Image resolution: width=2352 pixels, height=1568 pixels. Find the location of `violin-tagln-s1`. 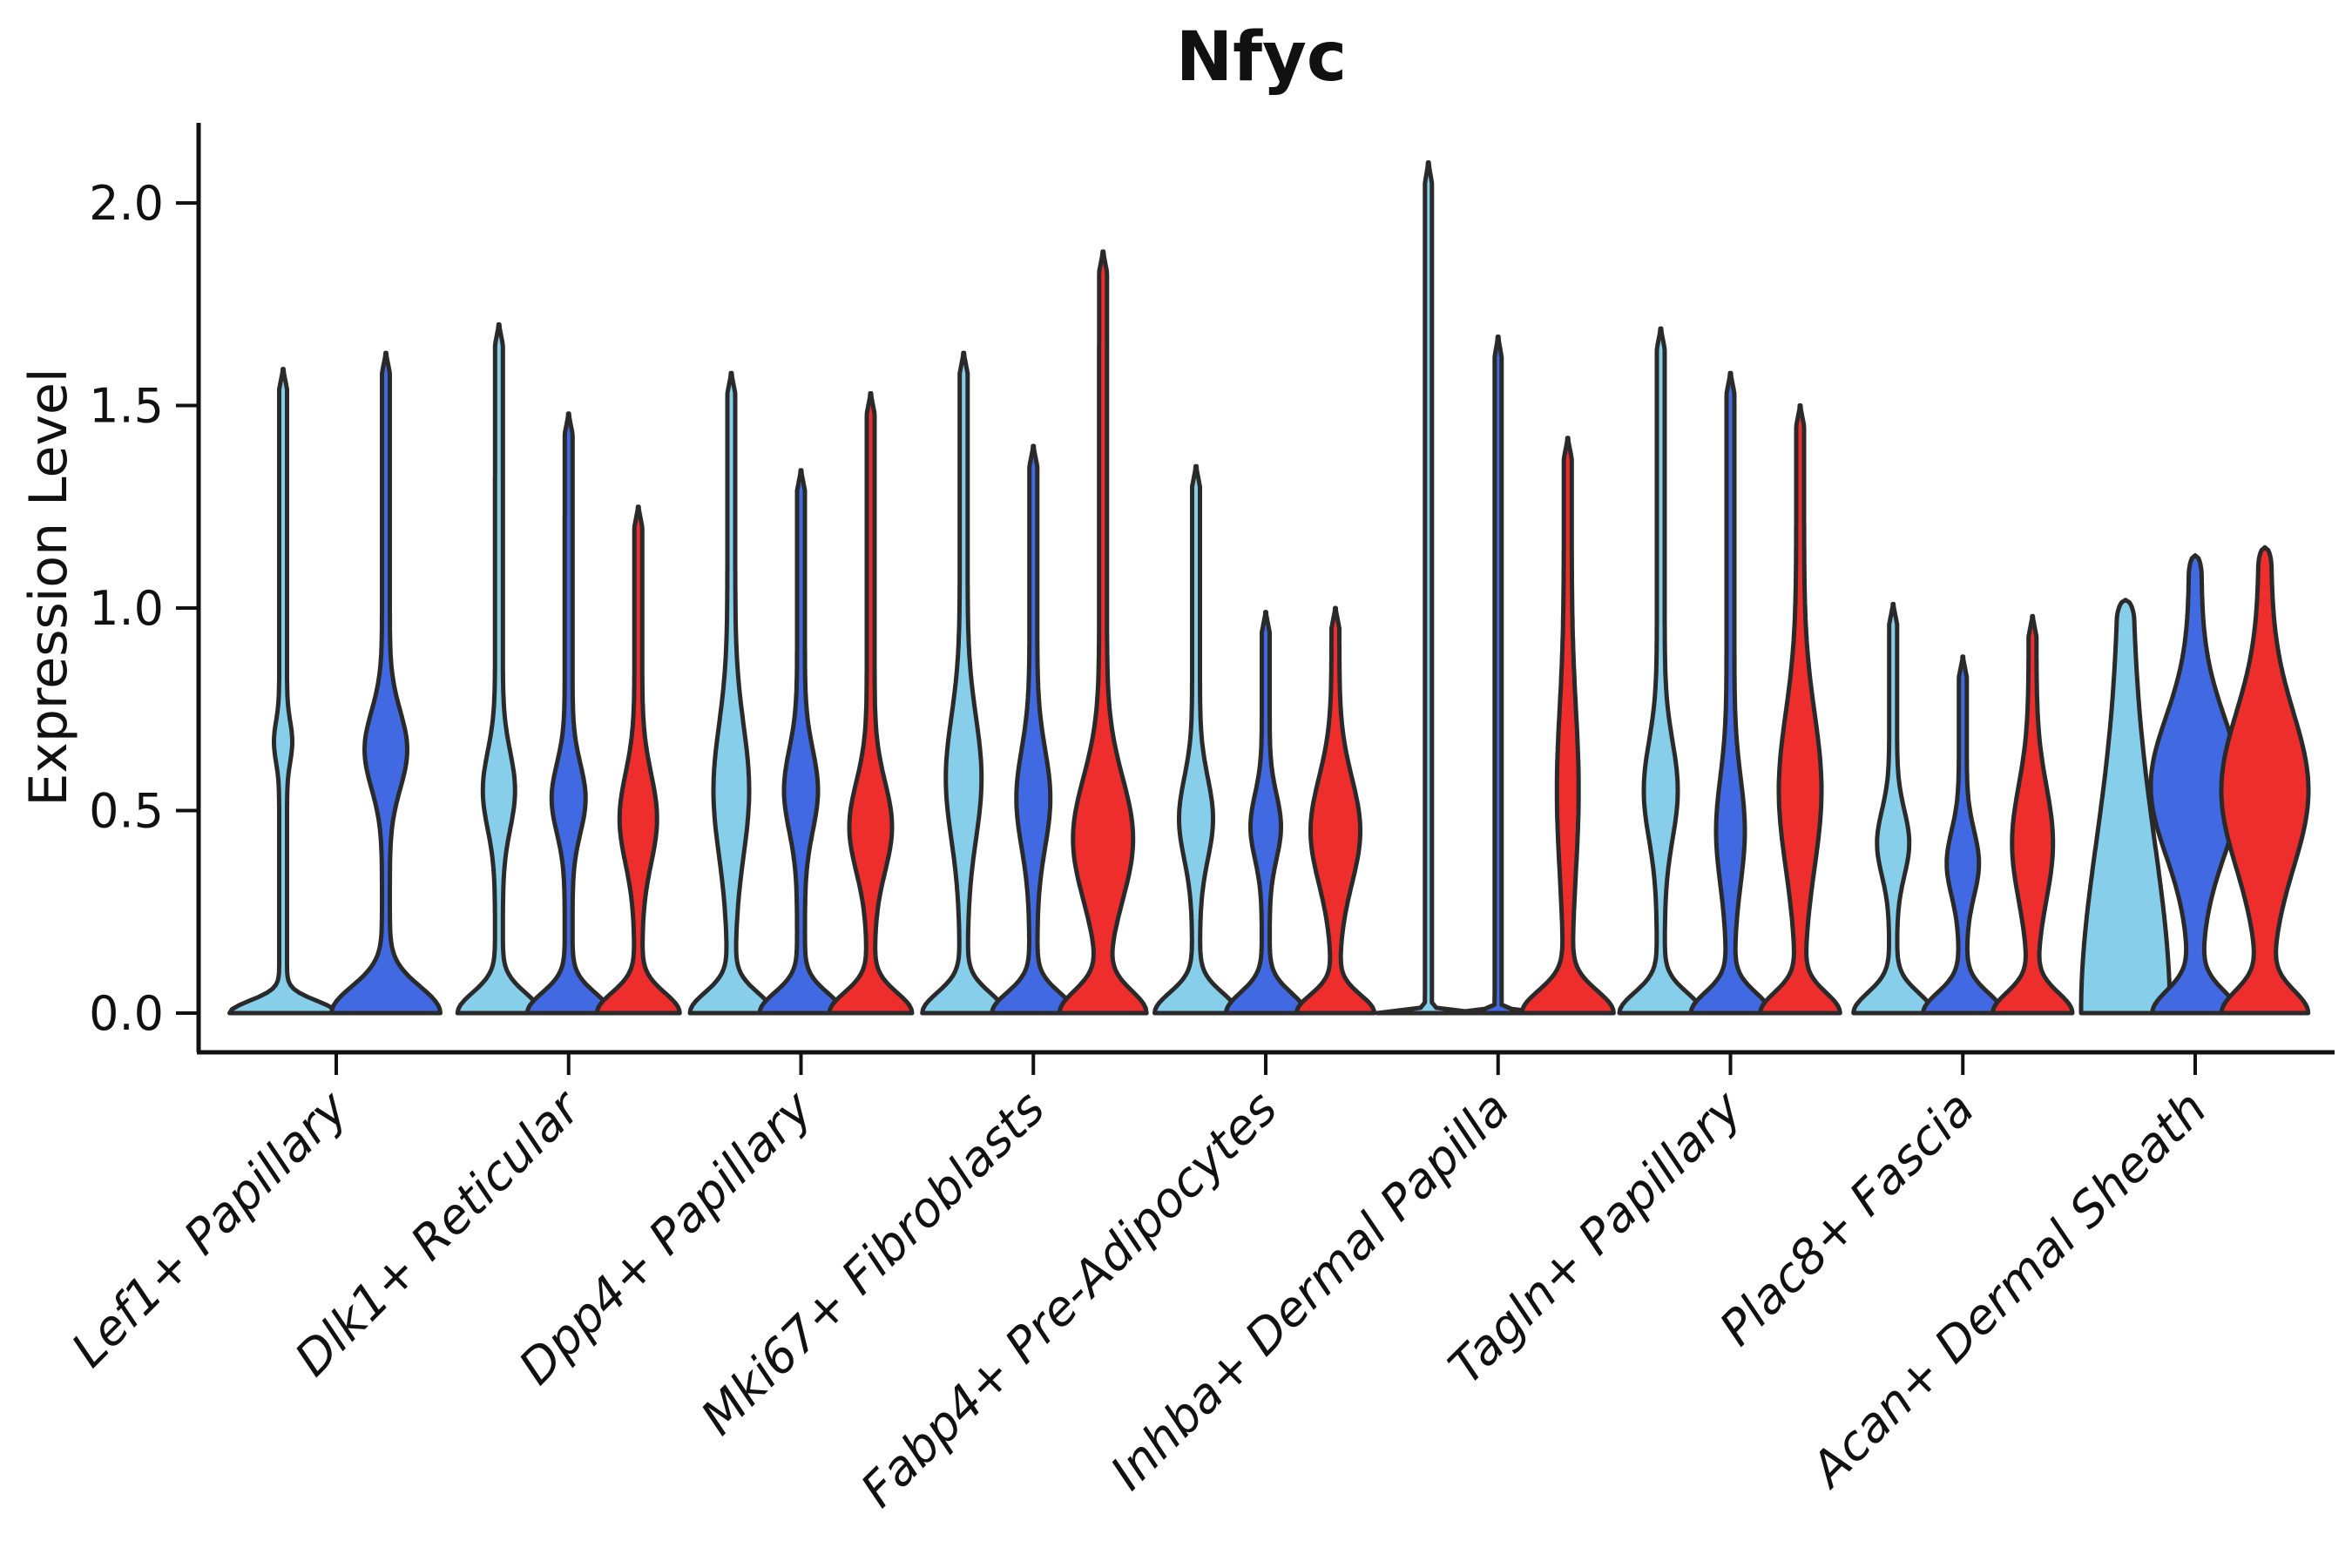

violin-tagln-s1 is located at coordinates (1661, 671).